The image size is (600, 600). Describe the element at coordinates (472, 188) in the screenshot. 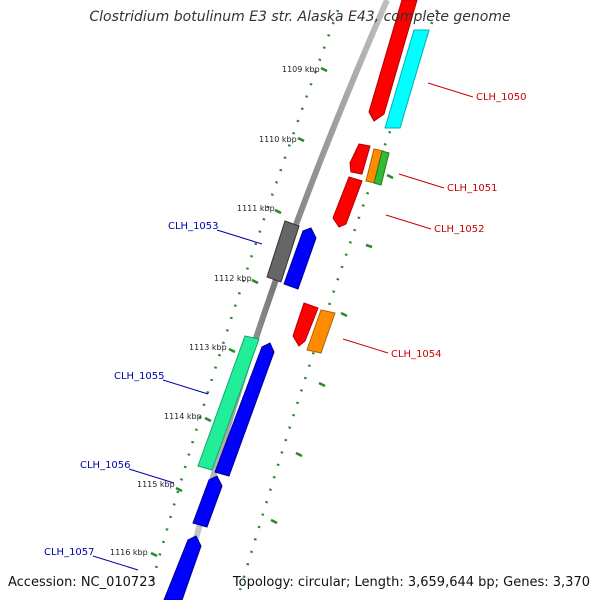

I see `gene-label-clh-1051: CLH_1051` at that location.